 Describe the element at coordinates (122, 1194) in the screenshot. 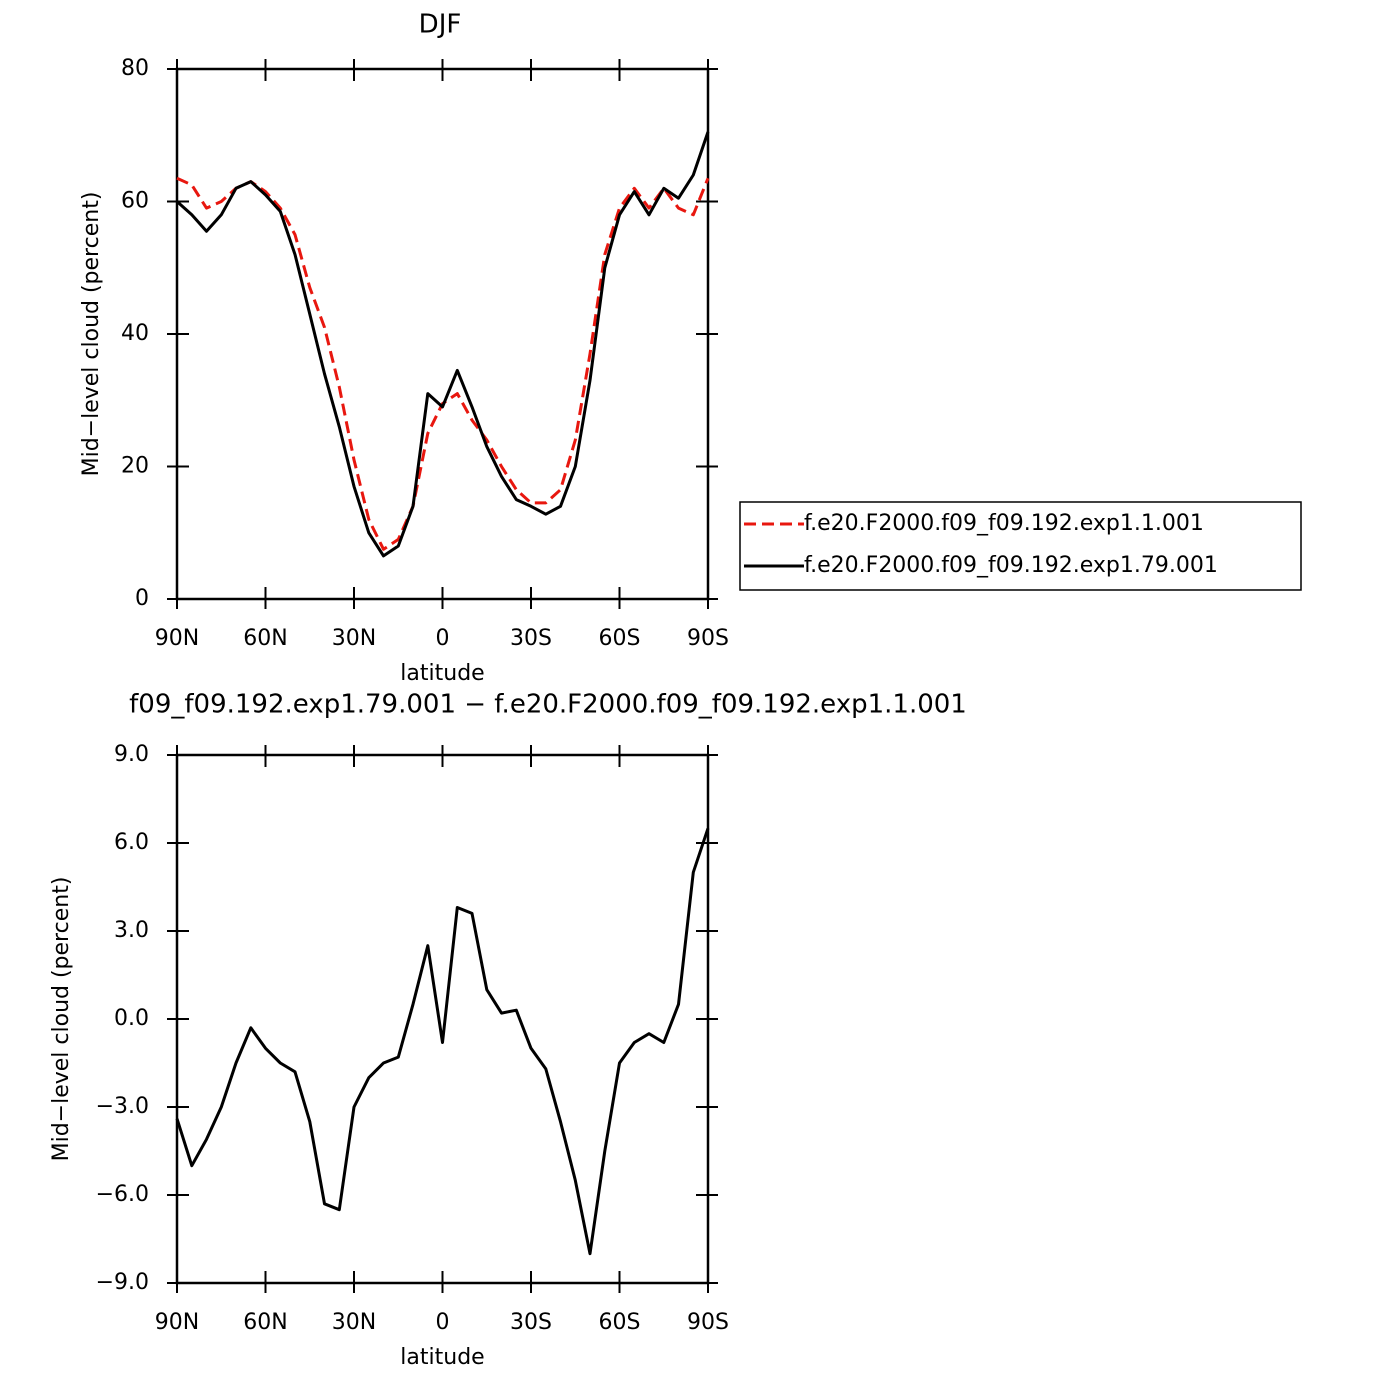

I see `y-tick-label: −6.0` at that location.